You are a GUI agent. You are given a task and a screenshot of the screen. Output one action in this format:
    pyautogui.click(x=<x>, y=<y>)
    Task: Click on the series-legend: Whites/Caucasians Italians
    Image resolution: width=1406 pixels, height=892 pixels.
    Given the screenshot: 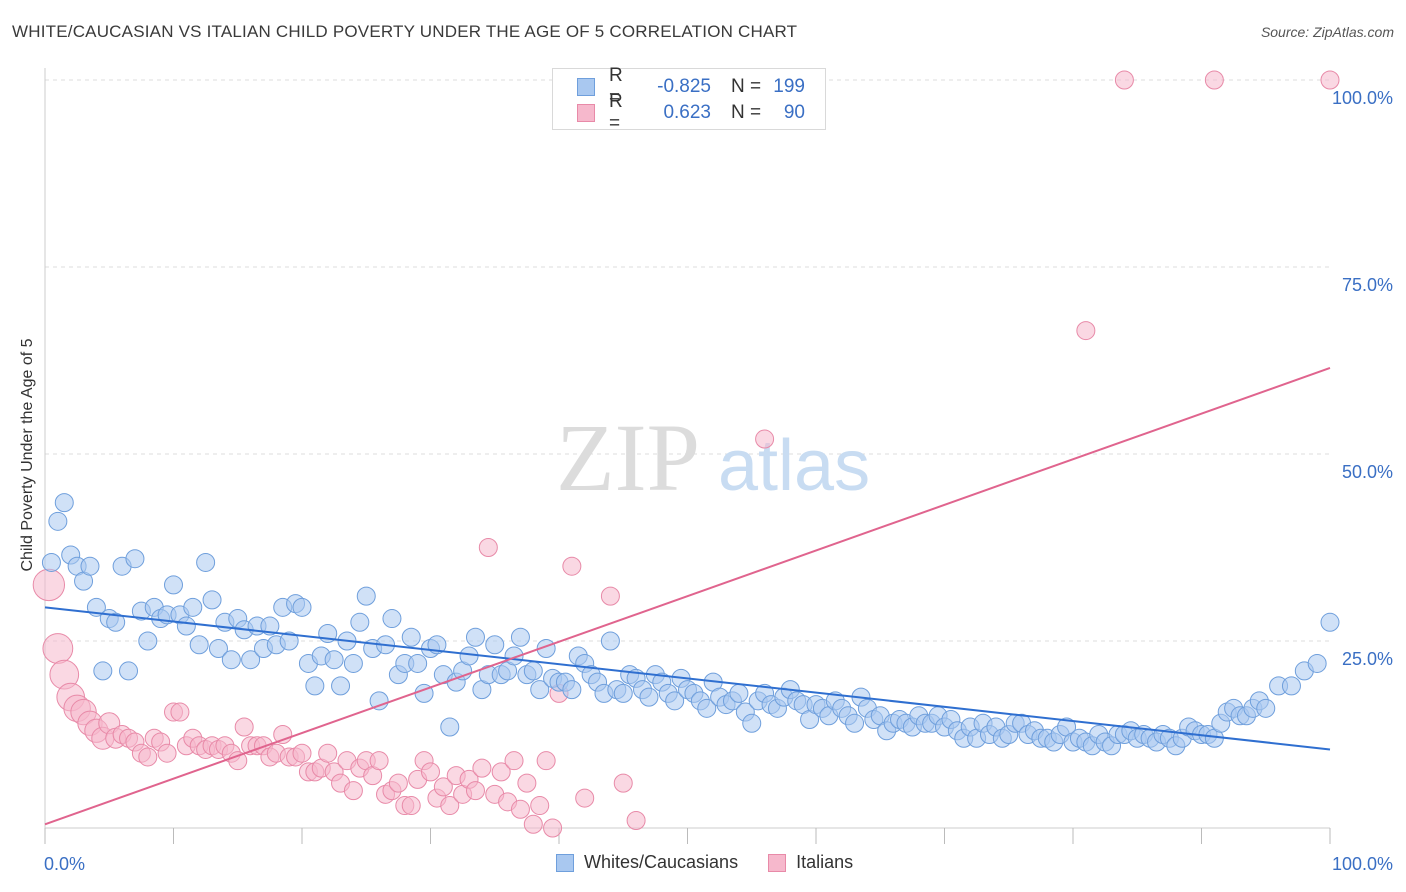 What is the action you would take?
    pyautogui.click(x=719, y=862)
    